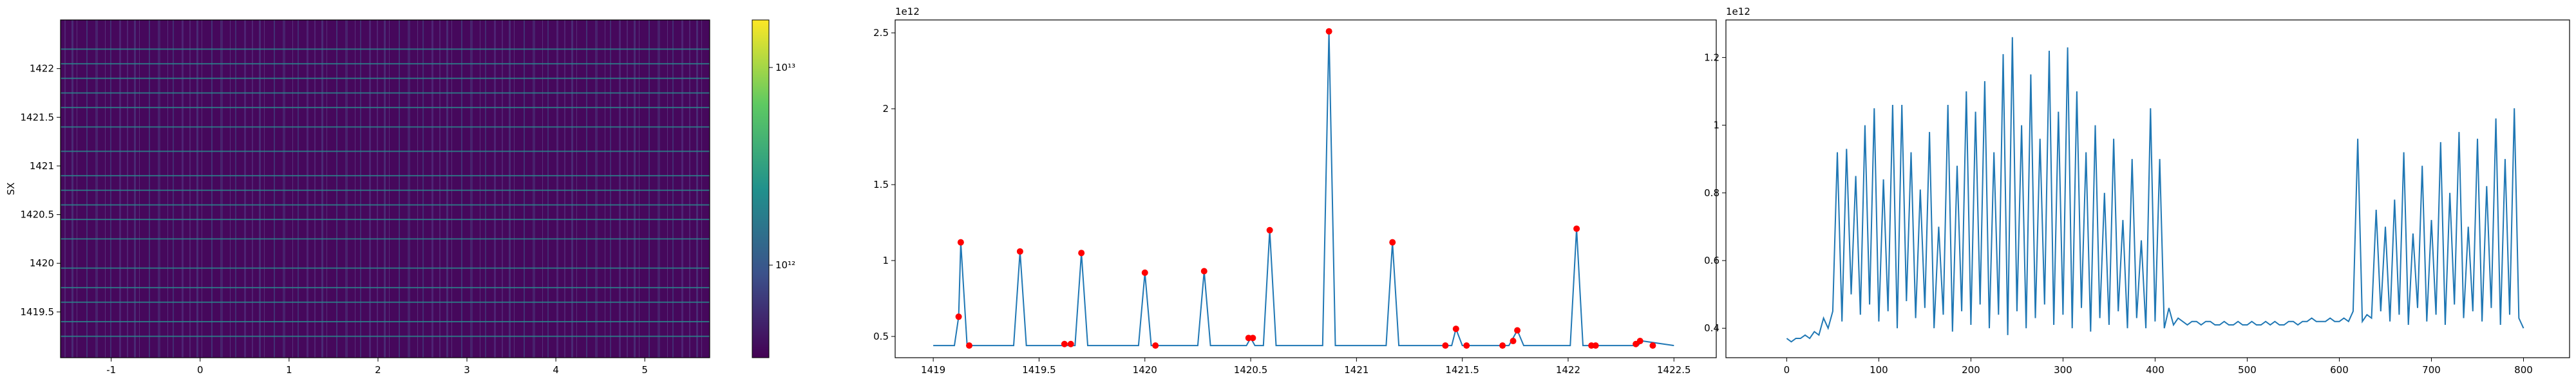 Image resolution: width=2576 pixels, height=386 pixels. I want to click on x-tick-label: 400, so click(2155, 370).